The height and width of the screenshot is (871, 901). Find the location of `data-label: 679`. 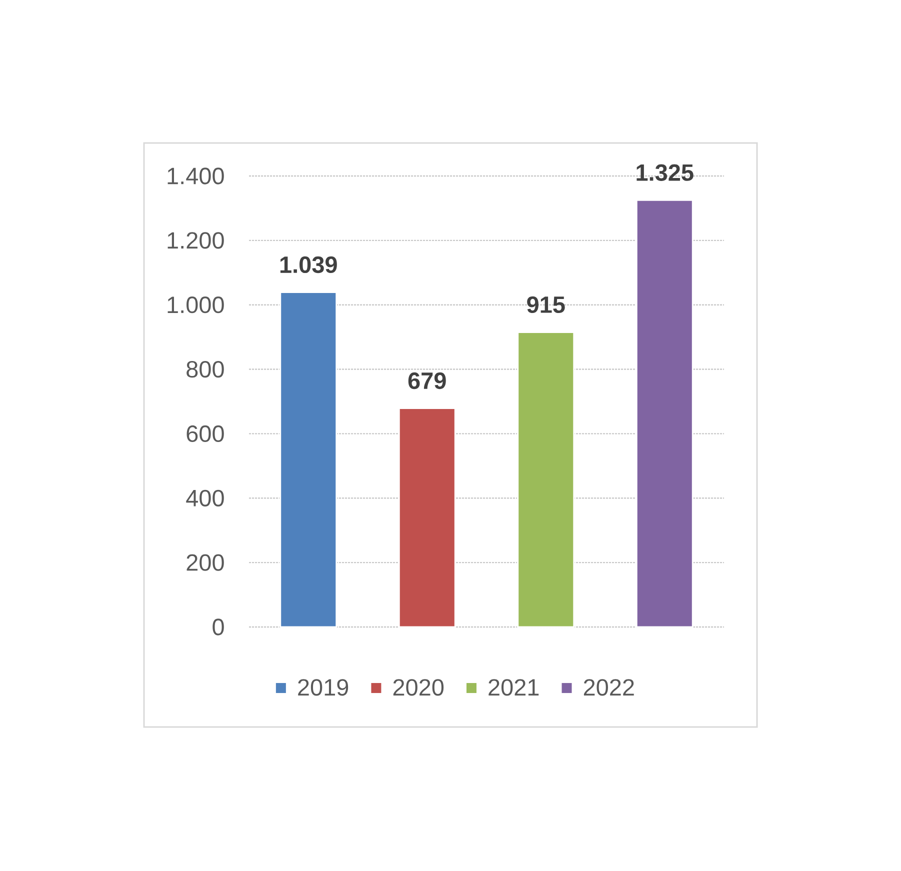

data-label: 679 is located at coordinates (427, 381).